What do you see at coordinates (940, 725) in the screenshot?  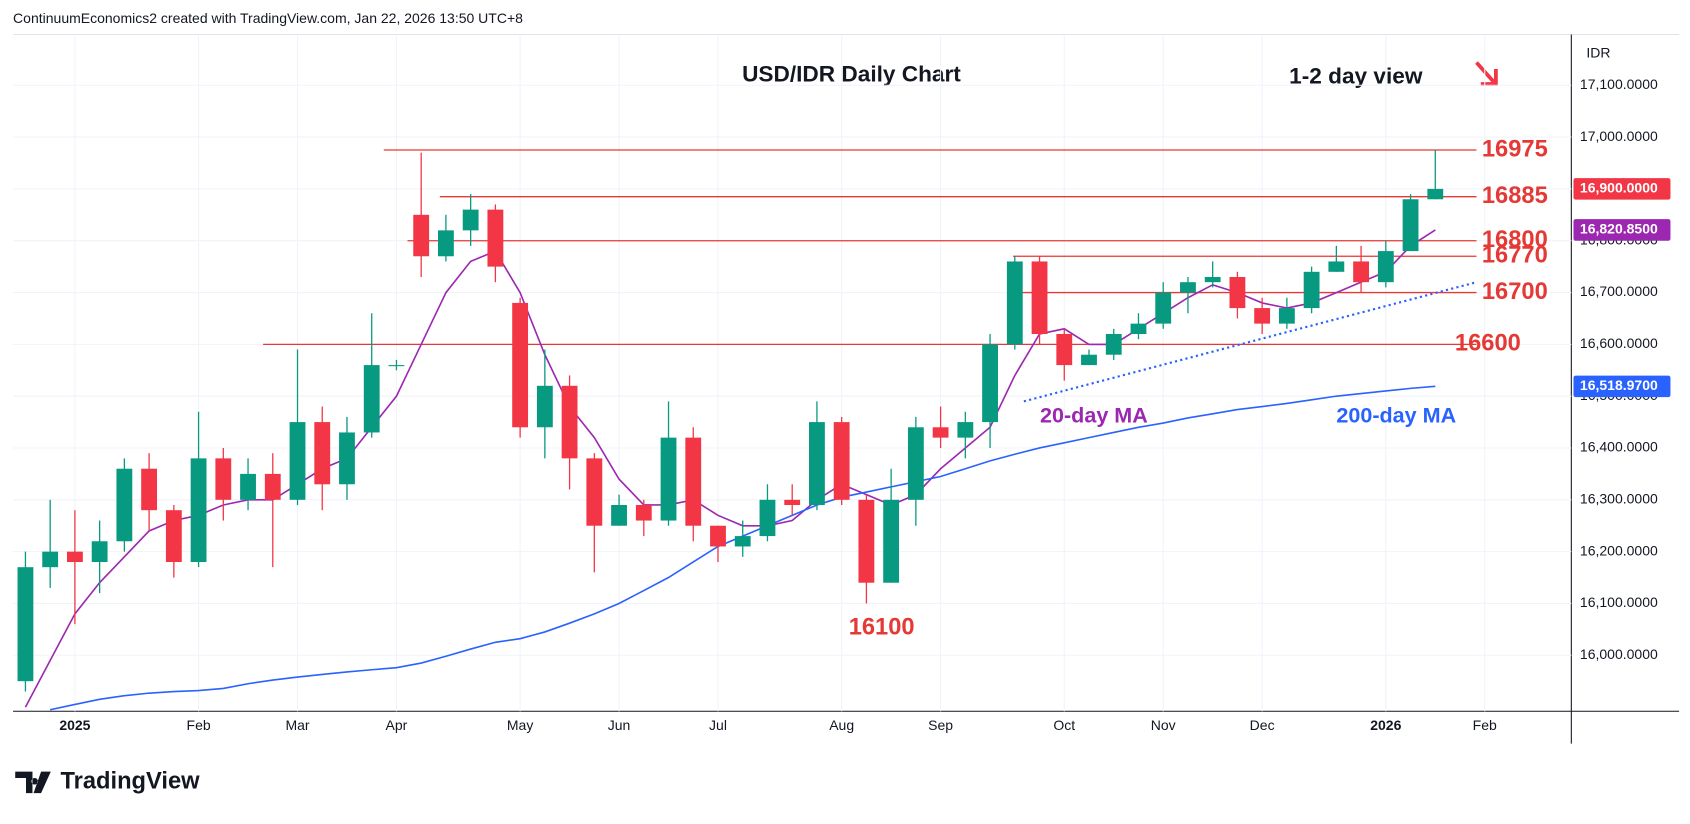 I see `x-tick-label: Sep` at bounding box center [940, 725].